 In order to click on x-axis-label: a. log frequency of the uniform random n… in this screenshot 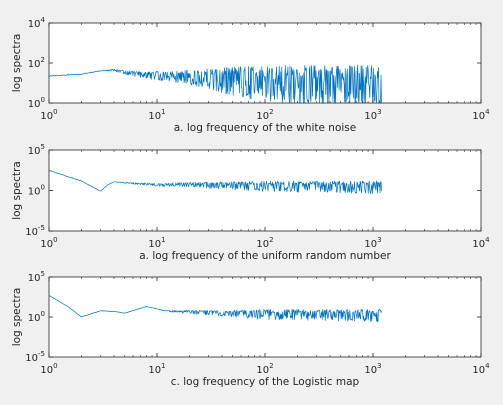, I will do `click(265, 256)`.